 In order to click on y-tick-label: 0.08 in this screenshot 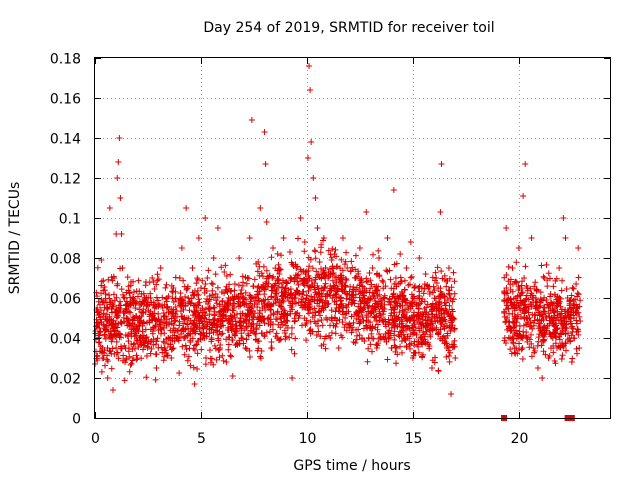, I will do `click(65, 260)`.